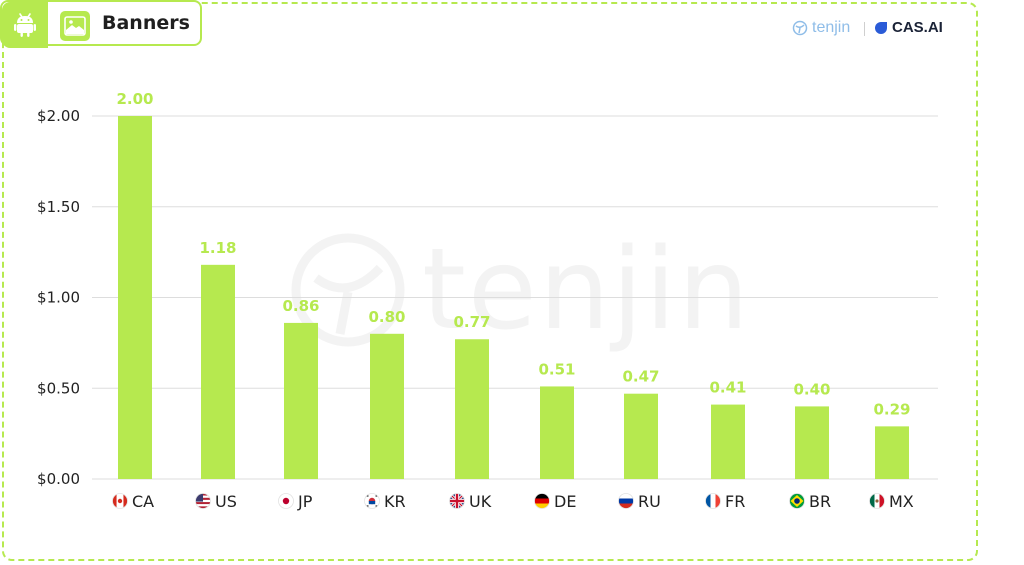  Describe the element at coordinates (820, 501) in the screenshot. I see `x-tick-label: BR` at that location.